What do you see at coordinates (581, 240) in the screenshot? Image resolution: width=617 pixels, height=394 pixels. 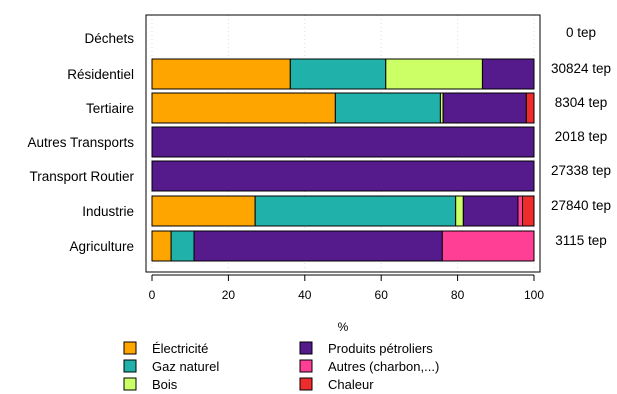 I see `total-label: 3115 tep` at bounding box center [581, 240].